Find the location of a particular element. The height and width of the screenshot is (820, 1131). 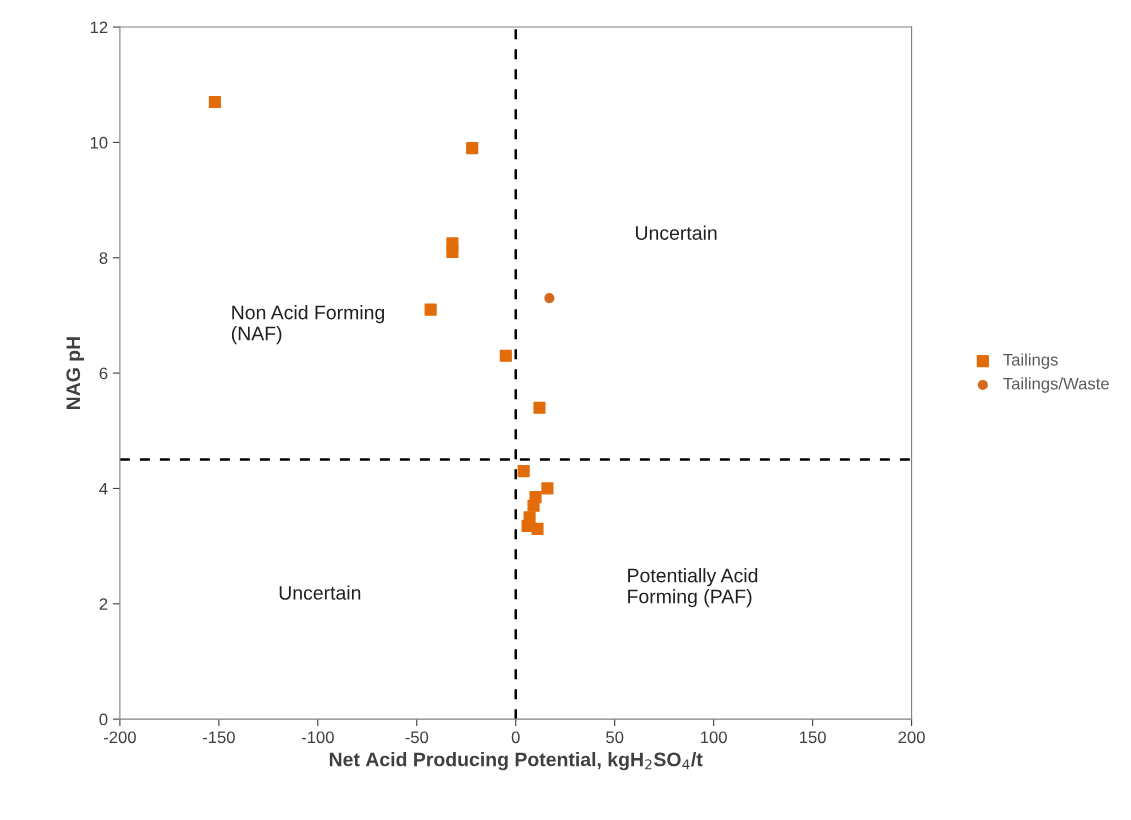

x-tick-label: 200 is located at coordinates (911, 737).